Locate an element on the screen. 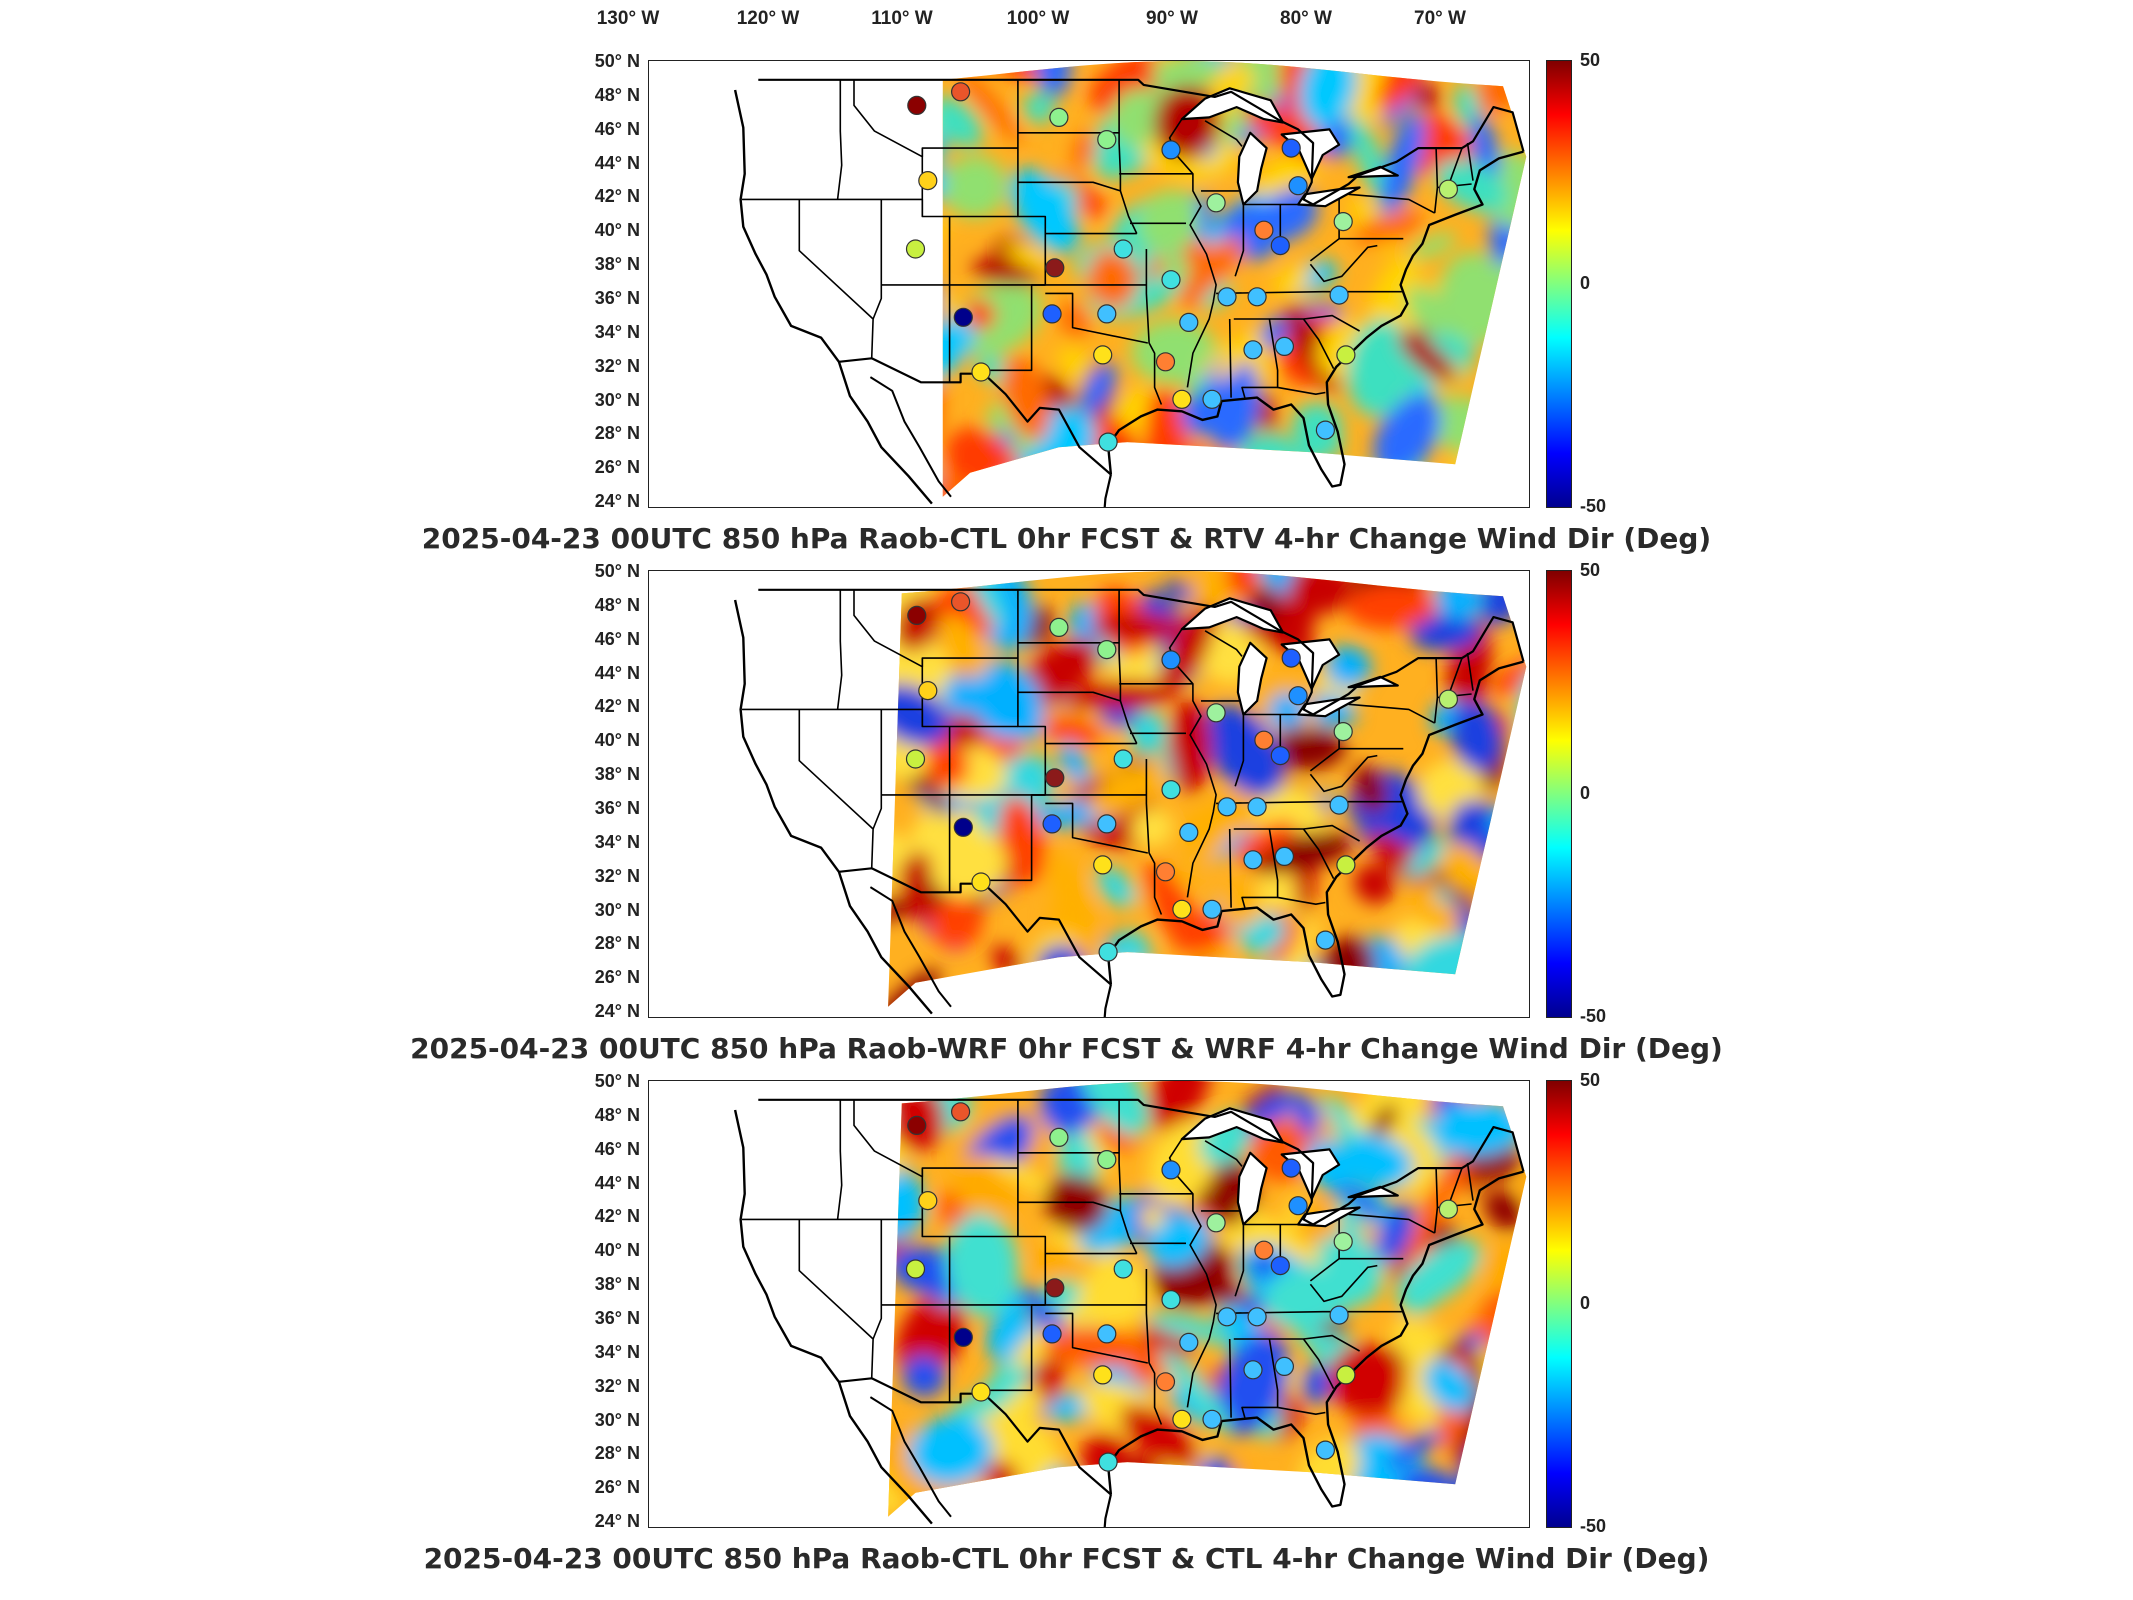  map-canvas is located at coordinates (1130, 1304).